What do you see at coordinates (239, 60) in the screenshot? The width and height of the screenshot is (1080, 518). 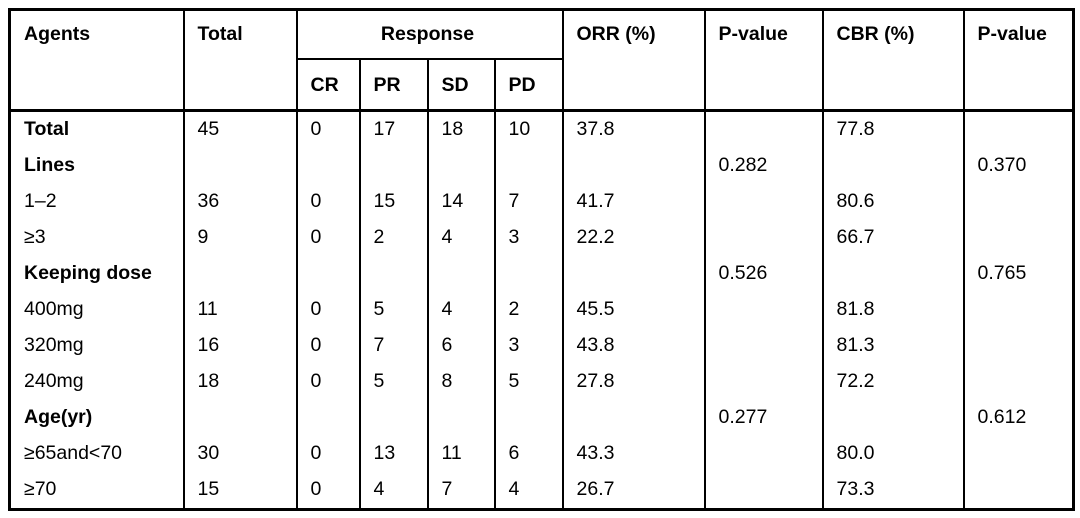 I see `col-header-total: Total` at bounding box center [239, 60].